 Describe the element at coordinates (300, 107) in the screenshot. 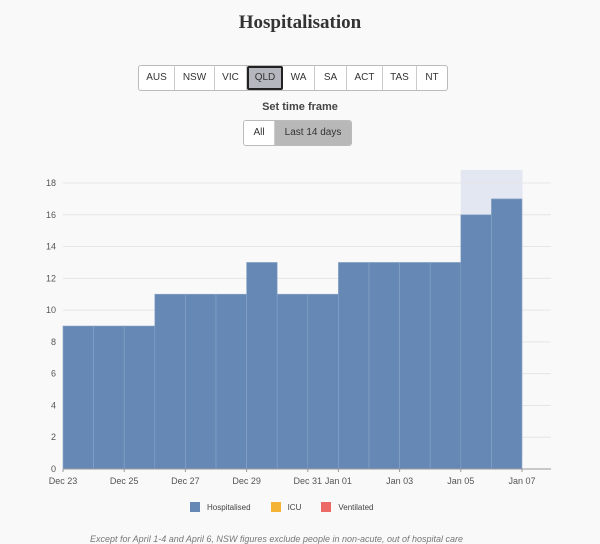

I see `timeframe-label: Set time frame` at that location.